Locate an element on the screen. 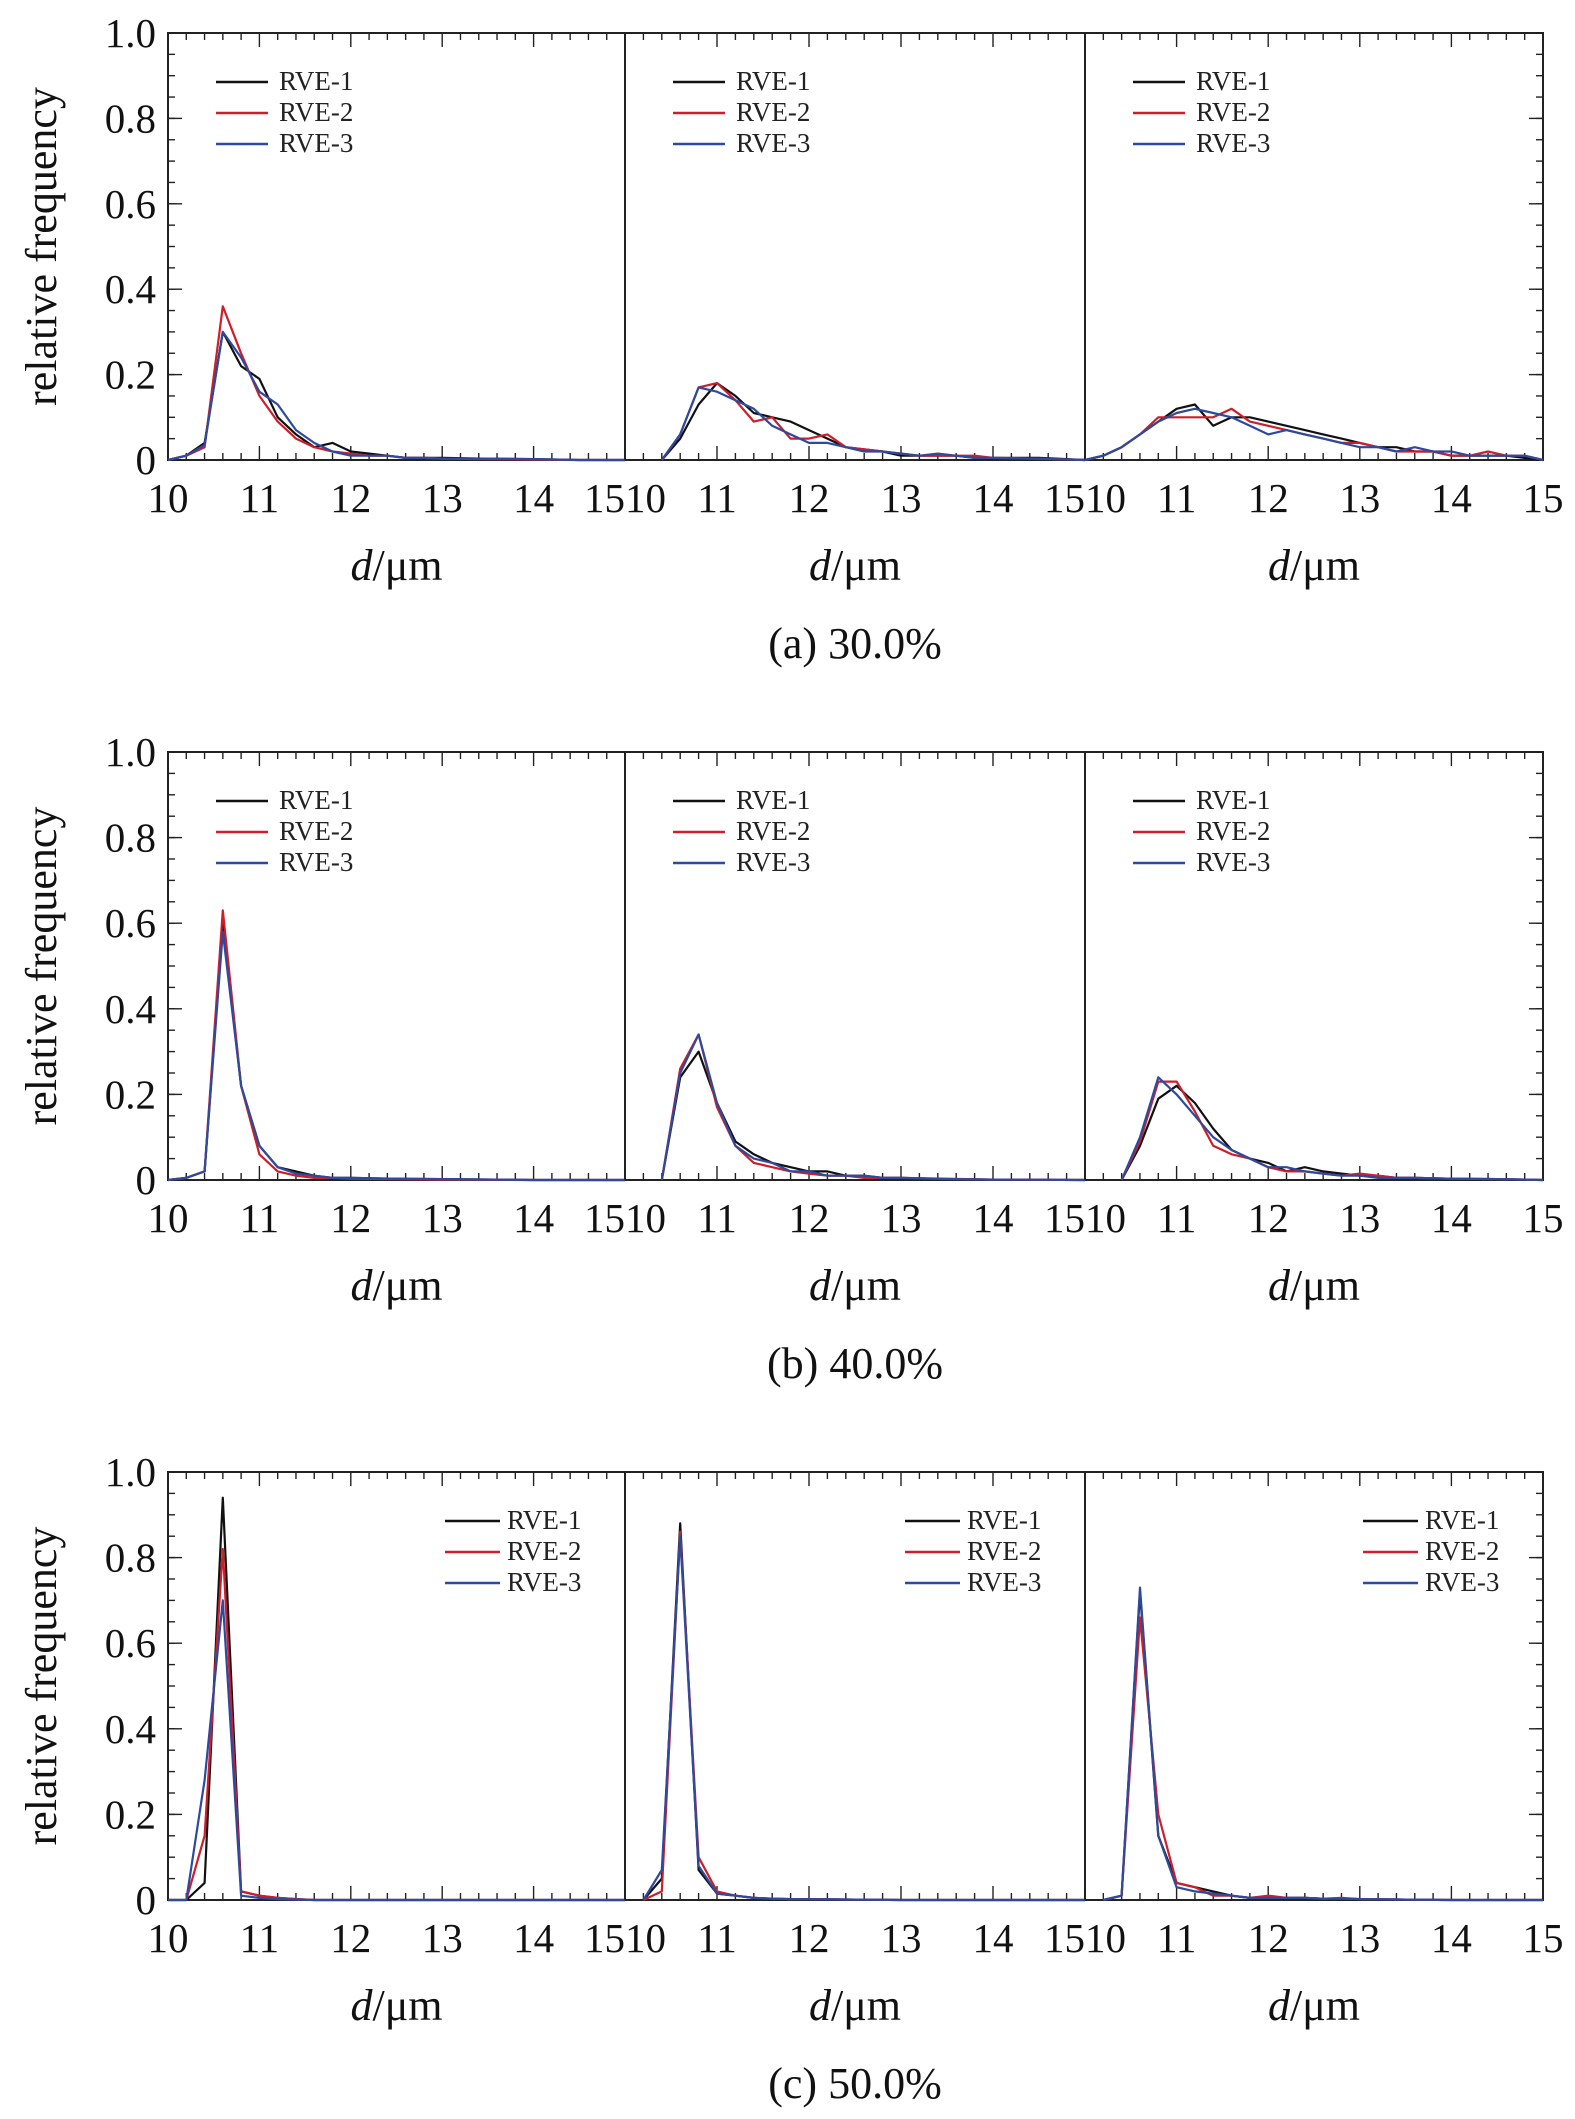 The image size is (1575, 2119). x-tick-label: 15 is located at coordinates (1543, 1938).